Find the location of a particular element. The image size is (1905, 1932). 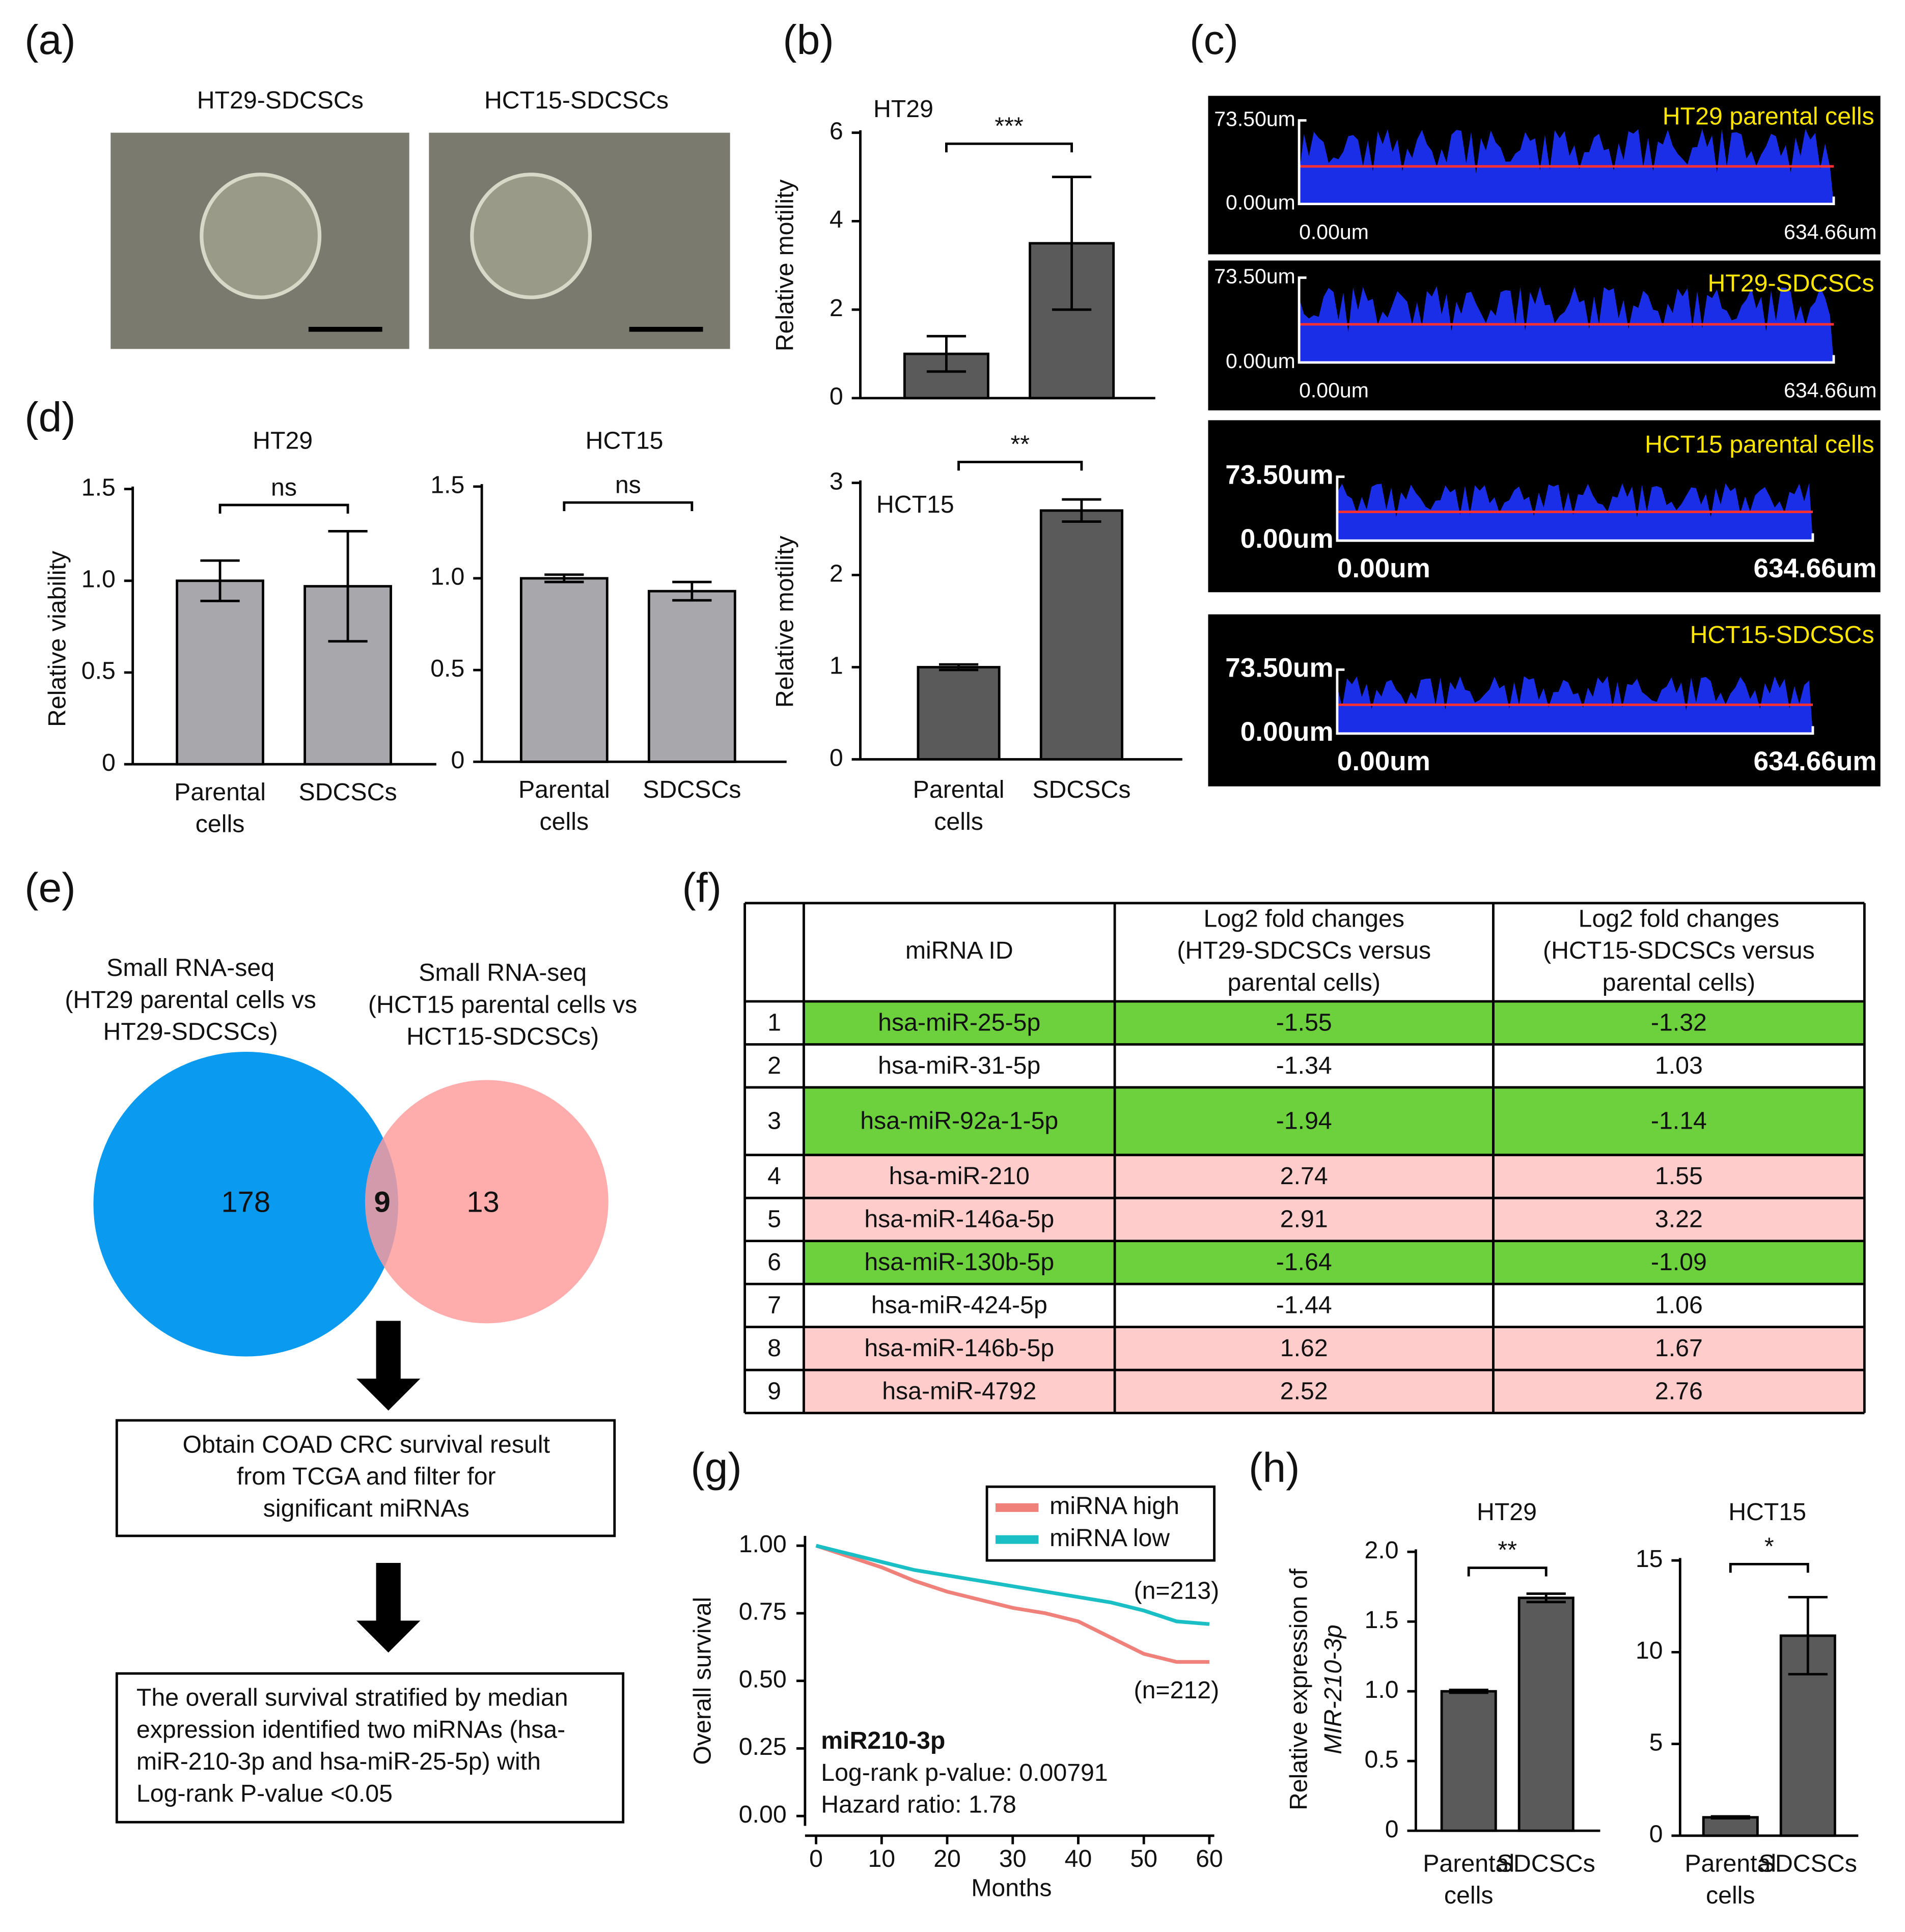

table-cell: 3 is located at coordinates (774, 1120).